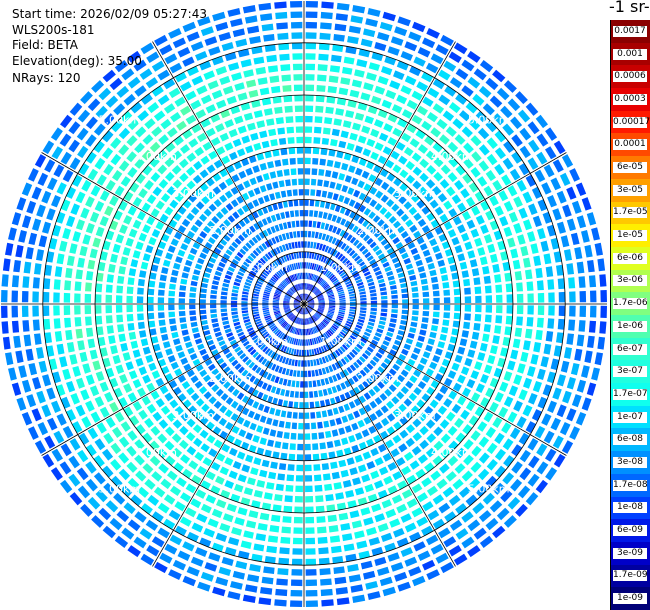 Image resolution: width=650 pixels, height=610 pixels. Describe the element at coordinates (630, 167) in the screenshot. I see `legend-label: 6e-05` at that location.